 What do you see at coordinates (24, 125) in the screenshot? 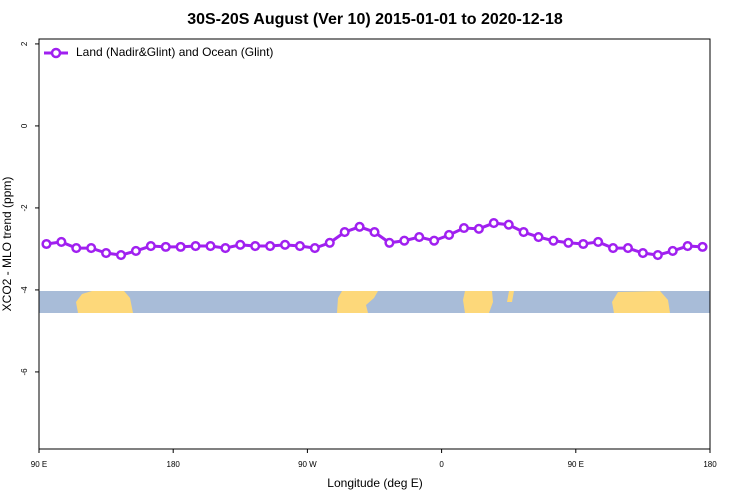
I see `y-tick-label: 0` at bounding box center [24, 125].